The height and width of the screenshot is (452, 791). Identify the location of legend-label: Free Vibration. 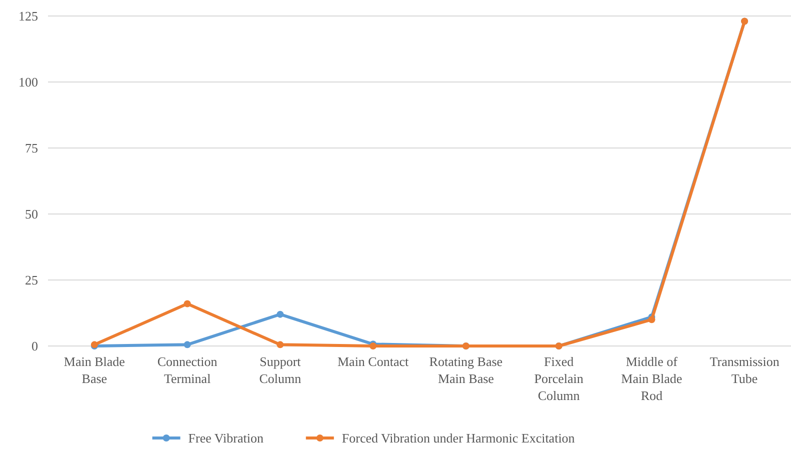
(226, 438).